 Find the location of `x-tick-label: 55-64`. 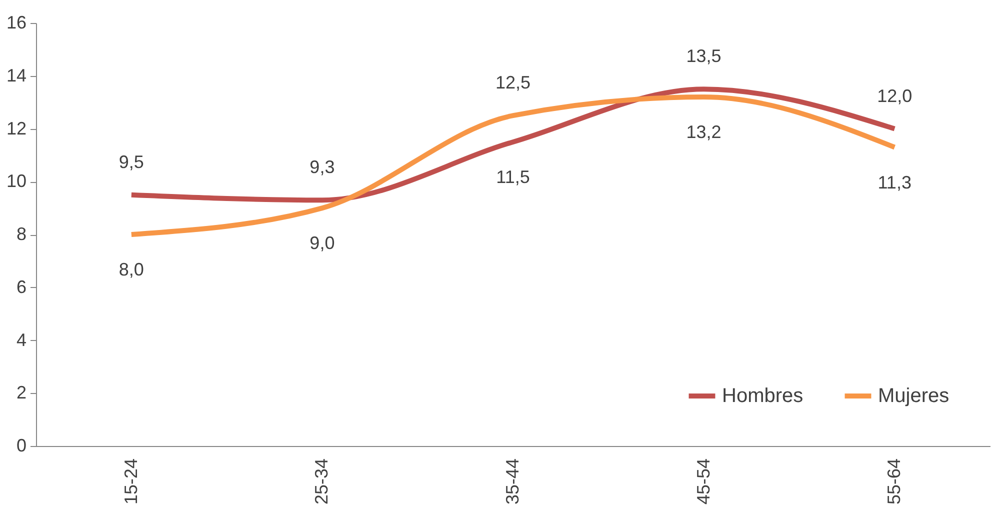

x-tick-label: 55-64 is located at coordinates (894, 481).